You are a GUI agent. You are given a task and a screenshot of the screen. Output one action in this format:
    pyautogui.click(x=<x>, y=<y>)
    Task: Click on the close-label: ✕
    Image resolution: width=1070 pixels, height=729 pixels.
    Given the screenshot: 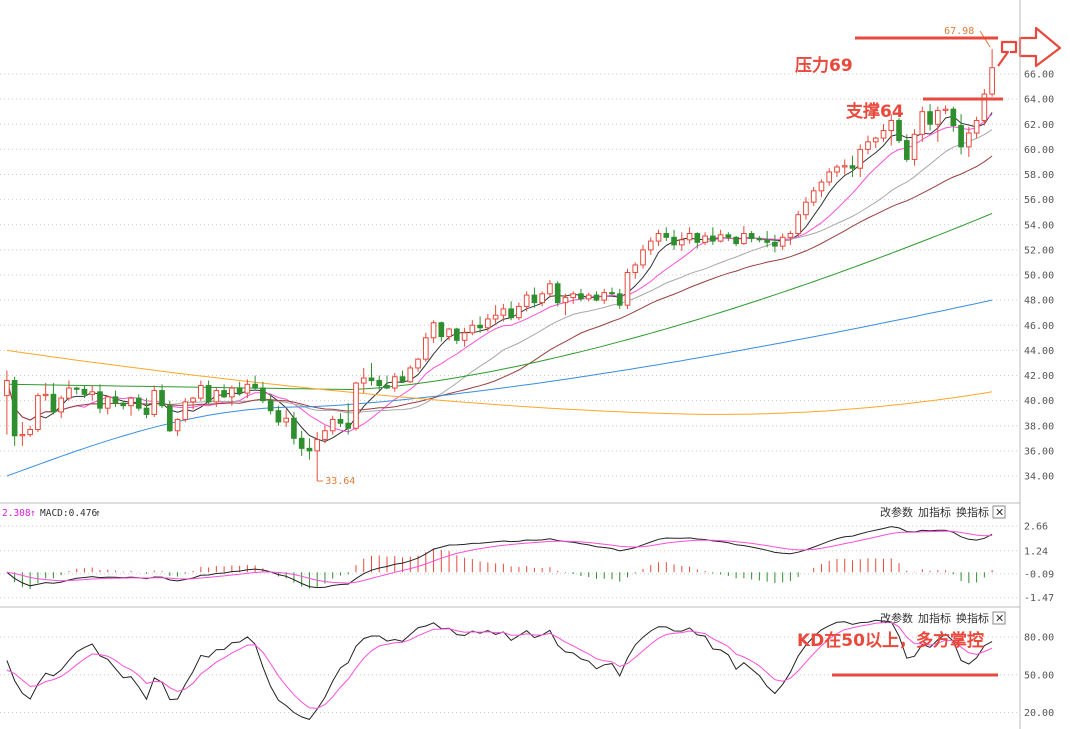 What is the action you would take?
    pyautogui.click(x=999, y=512)
    